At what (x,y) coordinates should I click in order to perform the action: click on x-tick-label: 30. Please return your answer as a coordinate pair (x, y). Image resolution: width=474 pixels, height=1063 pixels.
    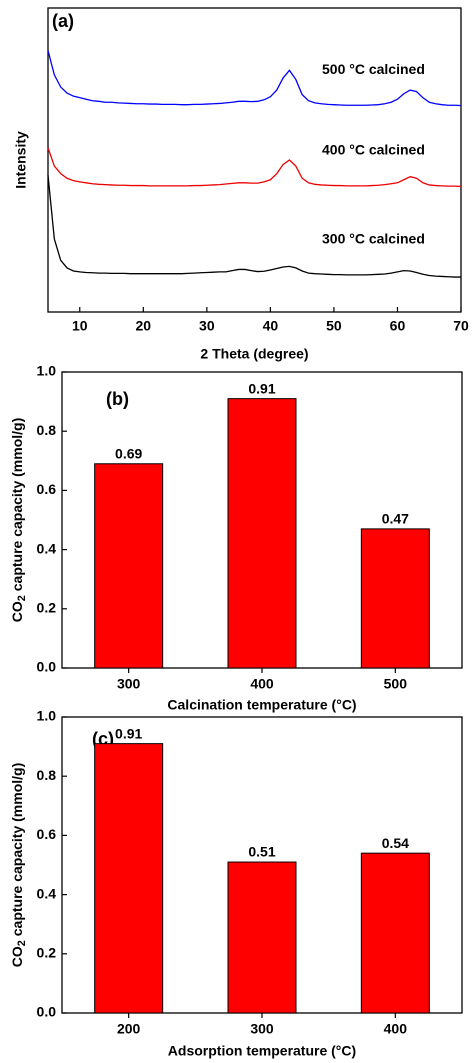
    Looking at the image, I should click on (207, 326).